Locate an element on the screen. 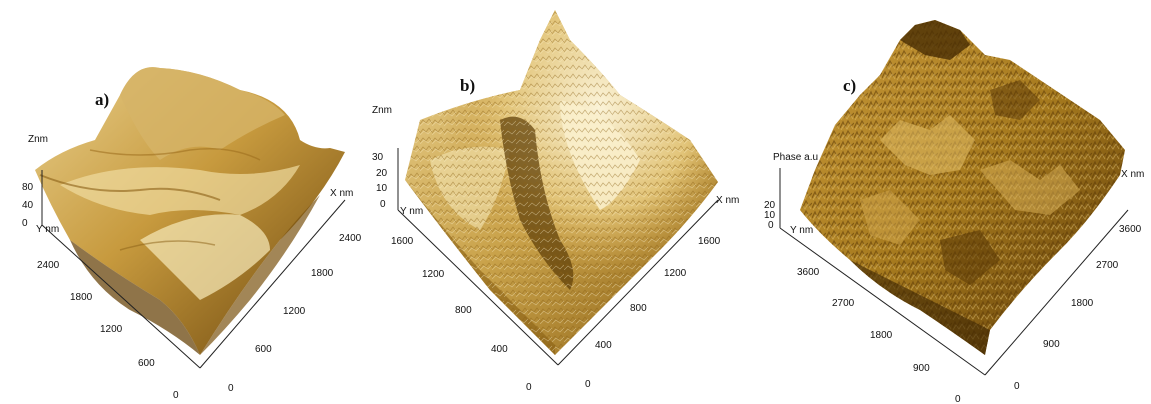 Image resolution: width=1151 pixels, height=404 pixels. panel-b-z-tick: 20 is located at coordinates (382, 173).